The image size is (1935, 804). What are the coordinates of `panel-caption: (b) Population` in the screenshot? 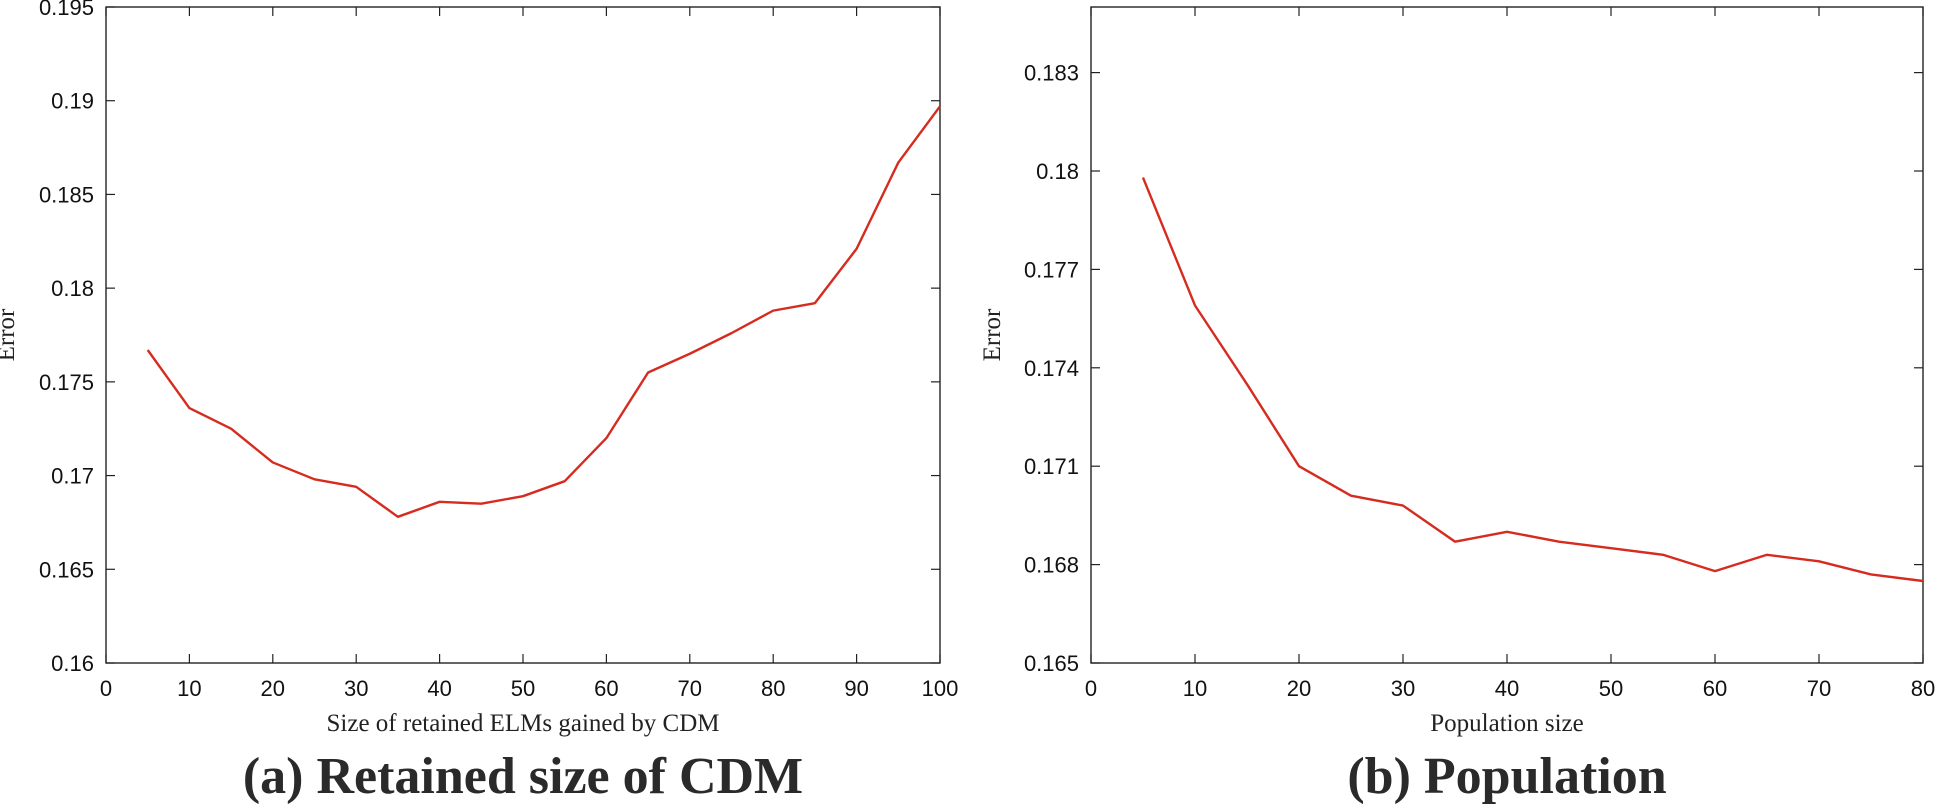 It's located at (1506, 776).